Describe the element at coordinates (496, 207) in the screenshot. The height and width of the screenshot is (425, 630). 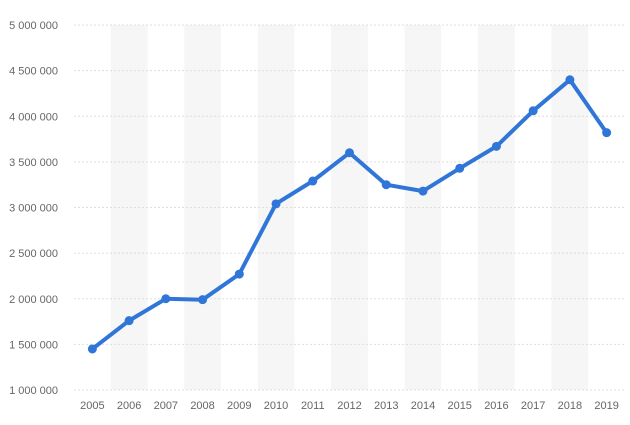
I see `band-2016` at that location.